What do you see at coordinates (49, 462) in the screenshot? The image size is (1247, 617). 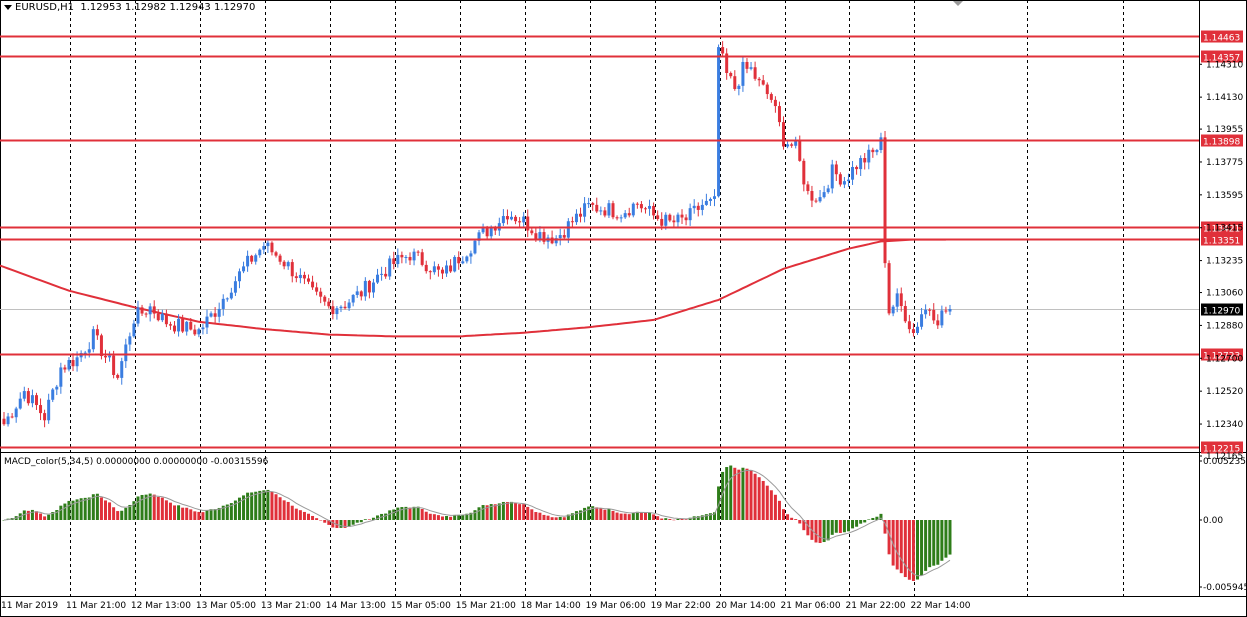 I see `macd-name: MACD_color(5,34,5)` at bounding box center [49, 462].